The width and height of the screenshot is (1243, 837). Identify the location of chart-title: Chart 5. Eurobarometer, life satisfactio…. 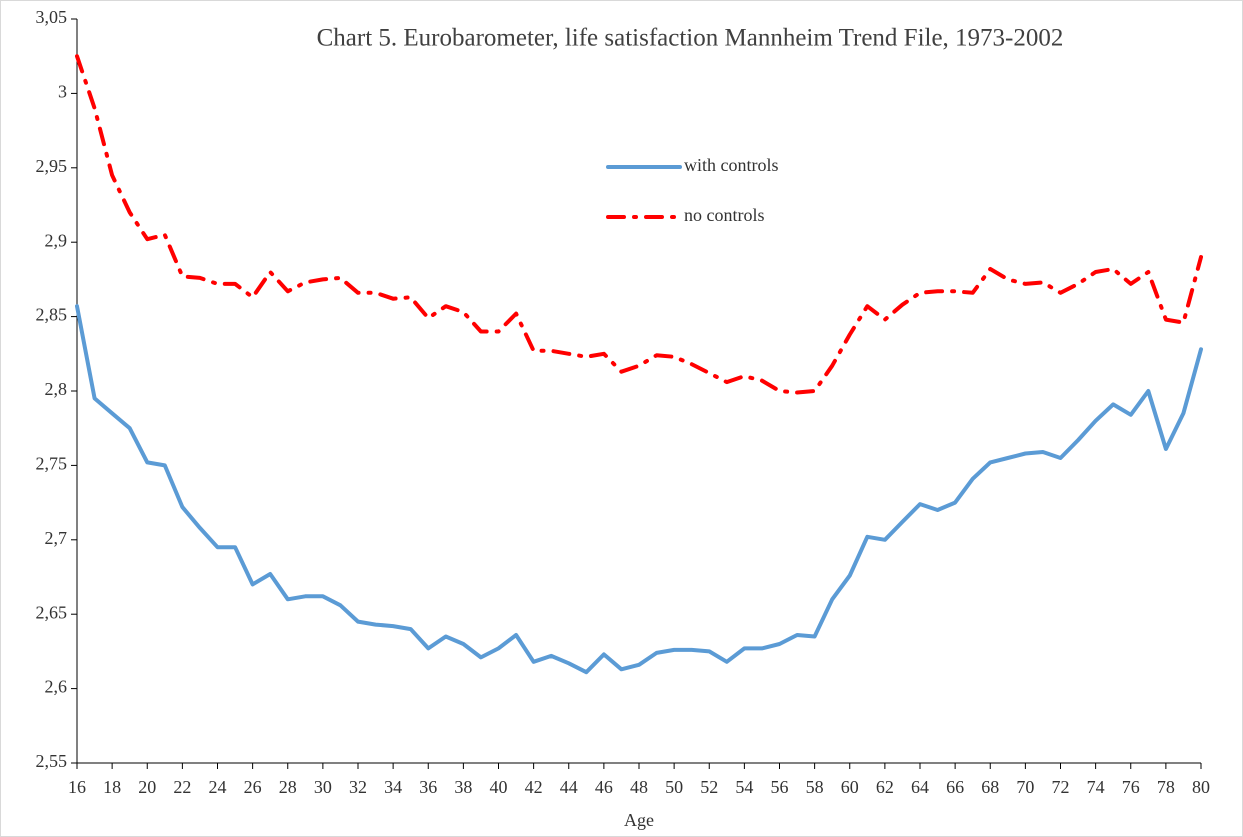
(690, 38).